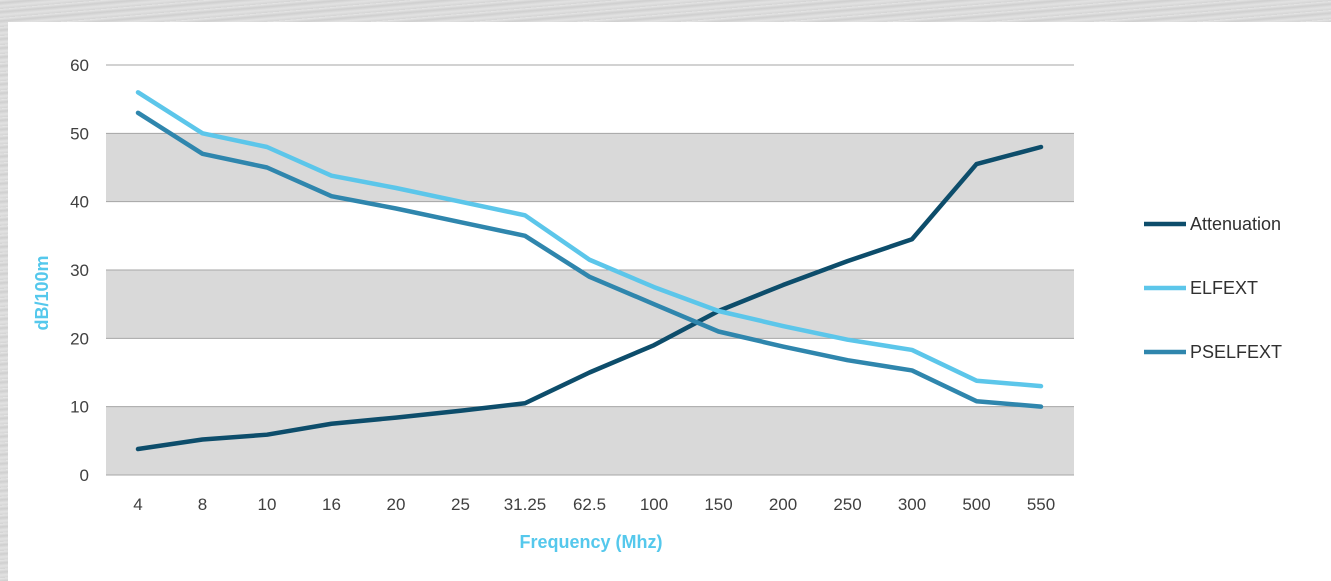  I want to click on legend-label: Attenuation, so click(1235, 224).